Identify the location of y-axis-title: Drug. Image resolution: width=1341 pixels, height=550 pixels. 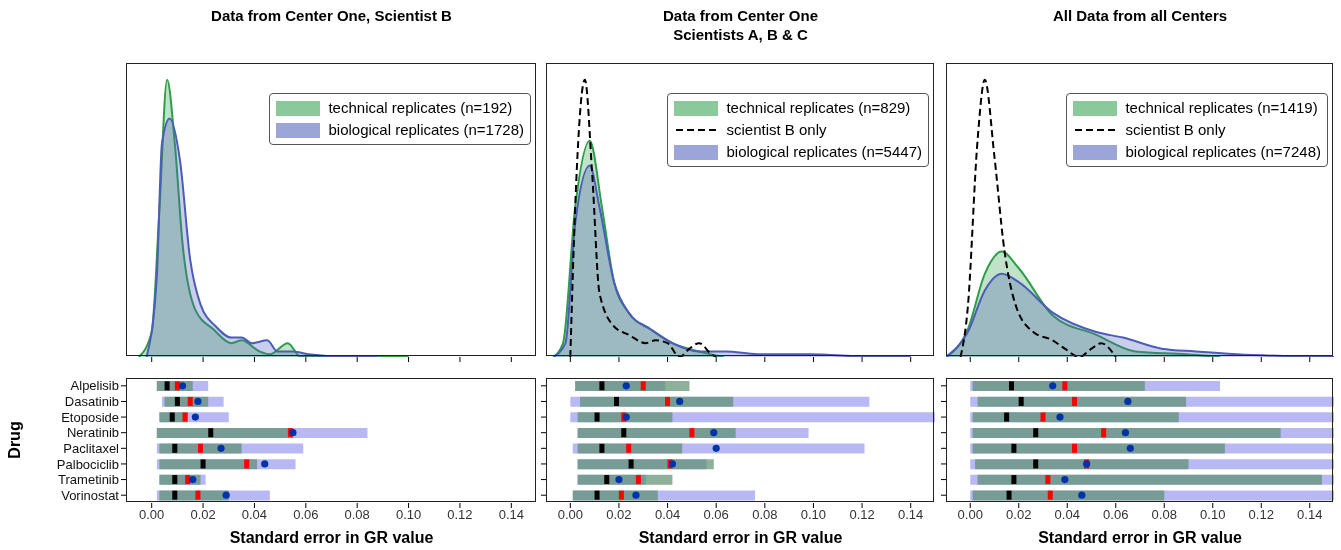
(14, 439).